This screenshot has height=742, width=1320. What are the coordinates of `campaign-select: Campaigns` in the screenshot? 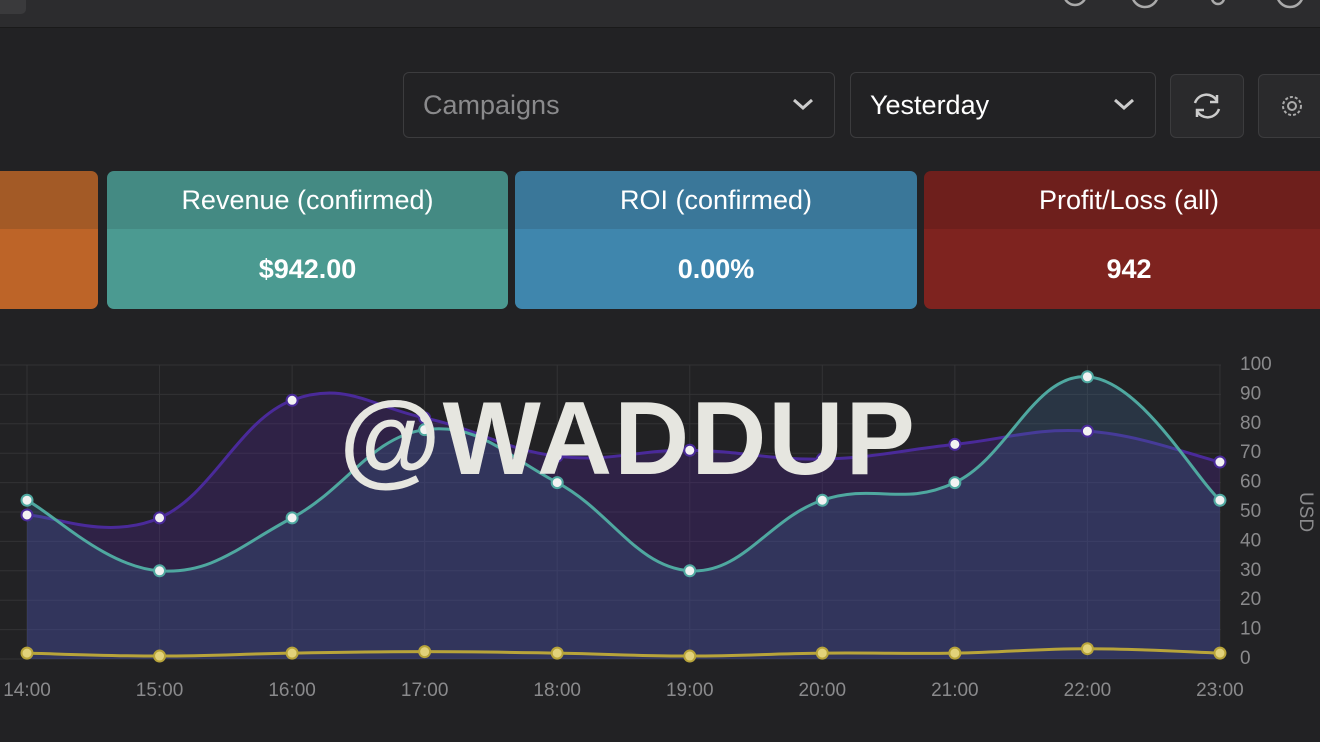 It's located at (619, 105).